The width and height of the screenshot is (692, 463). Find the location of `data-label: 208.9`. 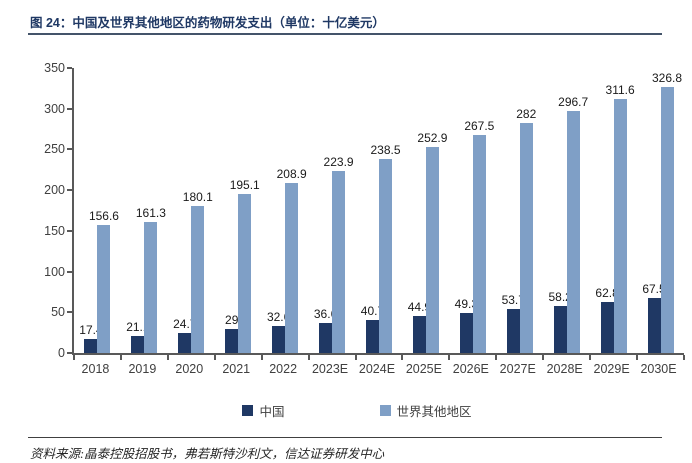

data-label: 208.9 is located at coordinates (291, 173).